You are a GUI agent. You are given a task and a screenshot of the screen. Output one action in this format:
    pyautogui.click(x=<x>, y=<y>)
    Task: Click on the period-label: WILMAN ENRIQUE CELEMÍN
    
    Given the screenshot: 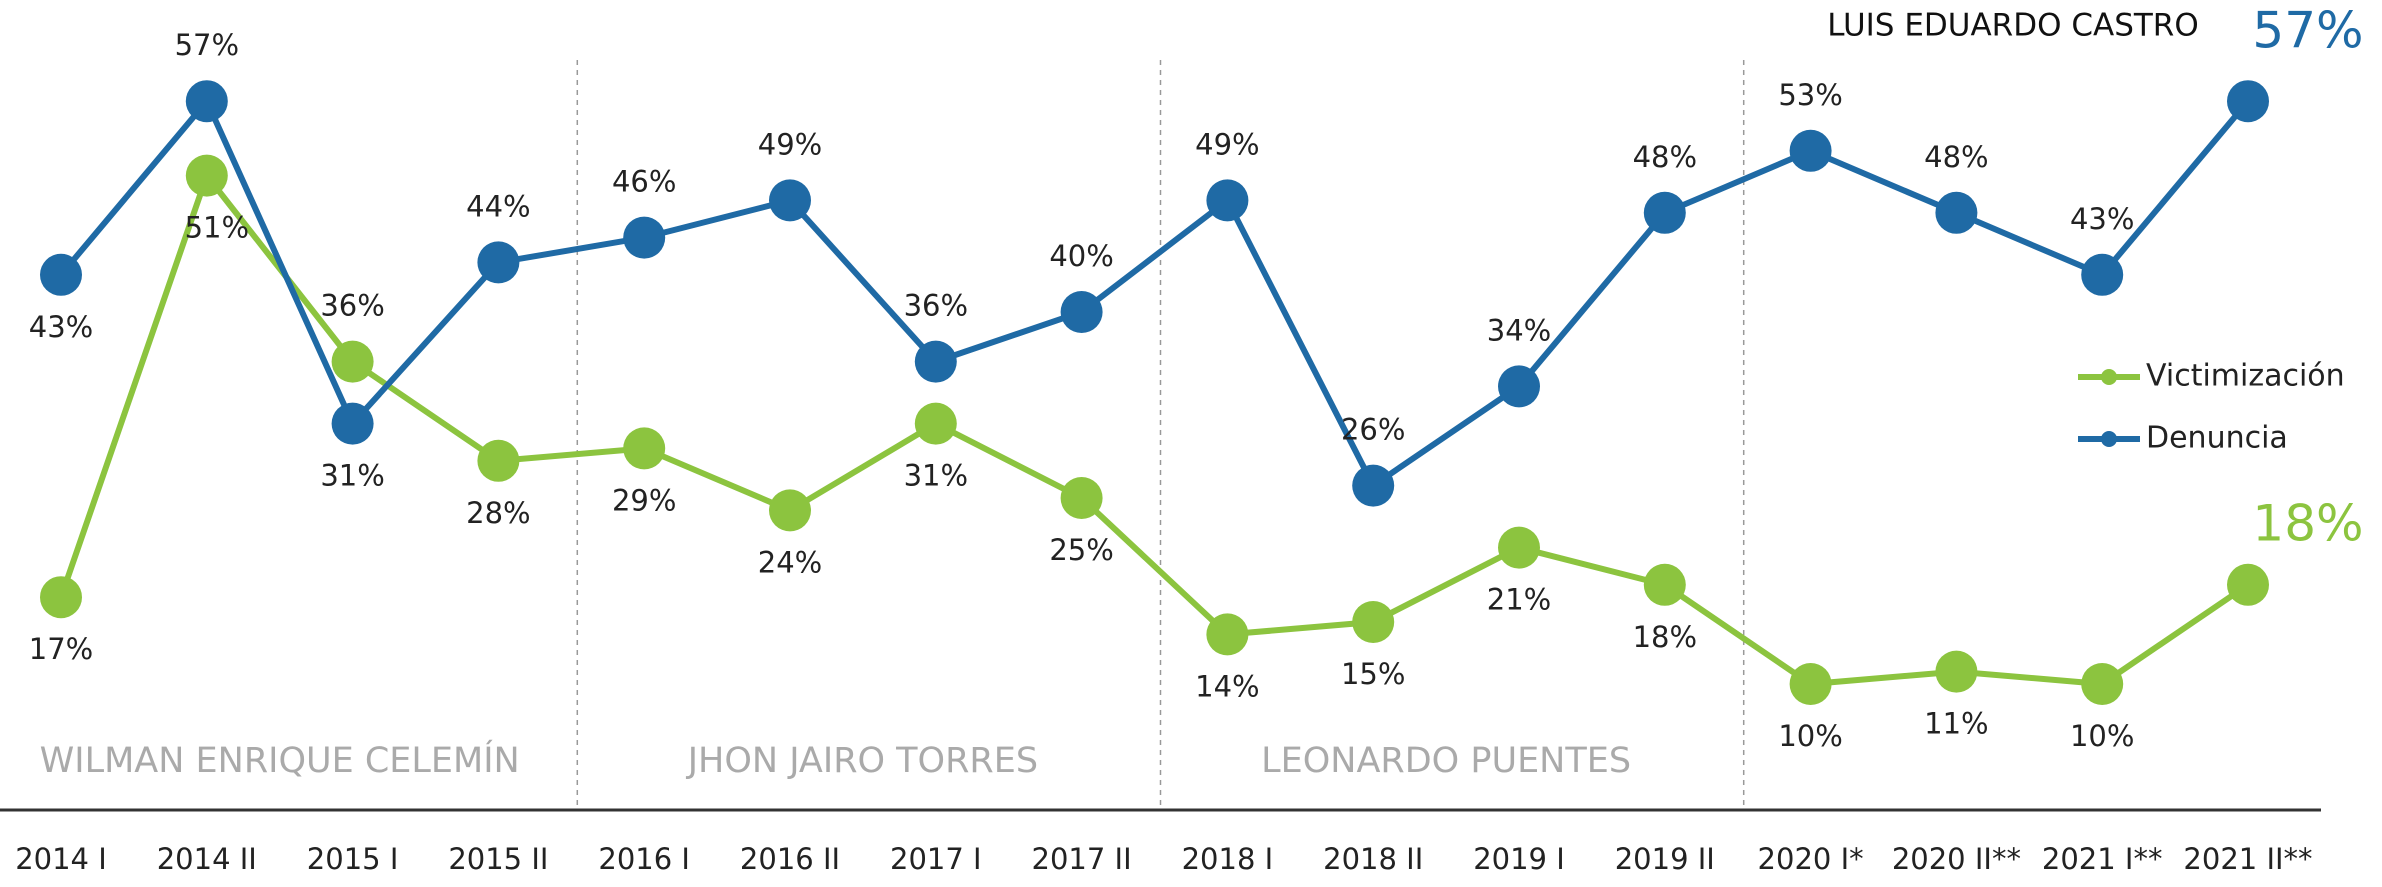 What is the action you would take?
    pyautogui.click(x=280, y=760)
    